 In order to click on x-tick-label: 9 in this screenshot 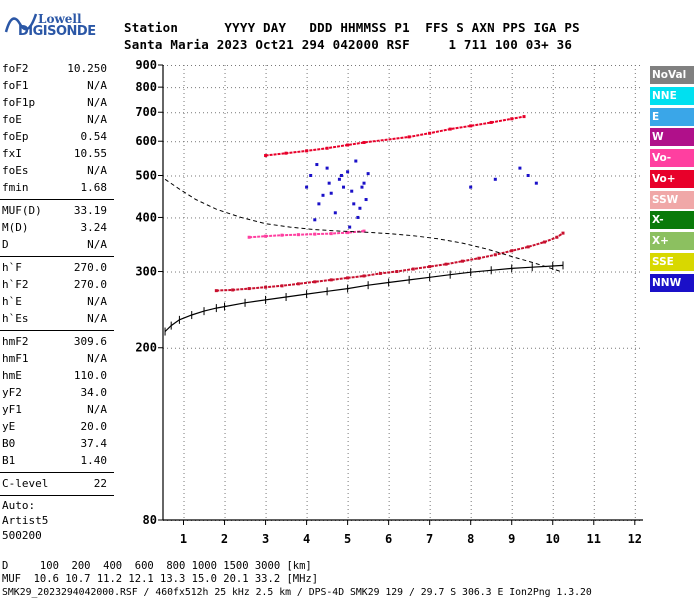, I will do `click(511, 539)`.